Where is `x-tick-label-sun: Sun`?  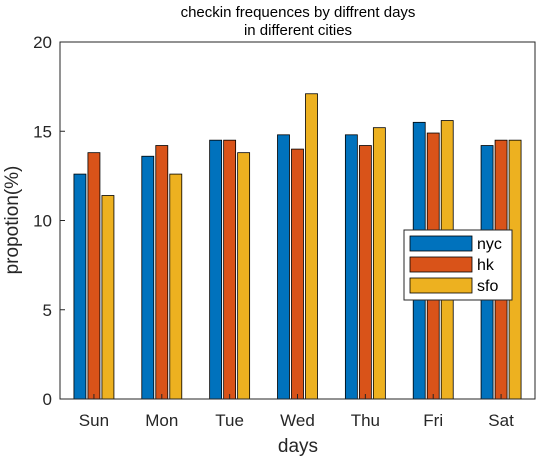 x-tick-label-sun: Sun is located at coordinates (94, 420).